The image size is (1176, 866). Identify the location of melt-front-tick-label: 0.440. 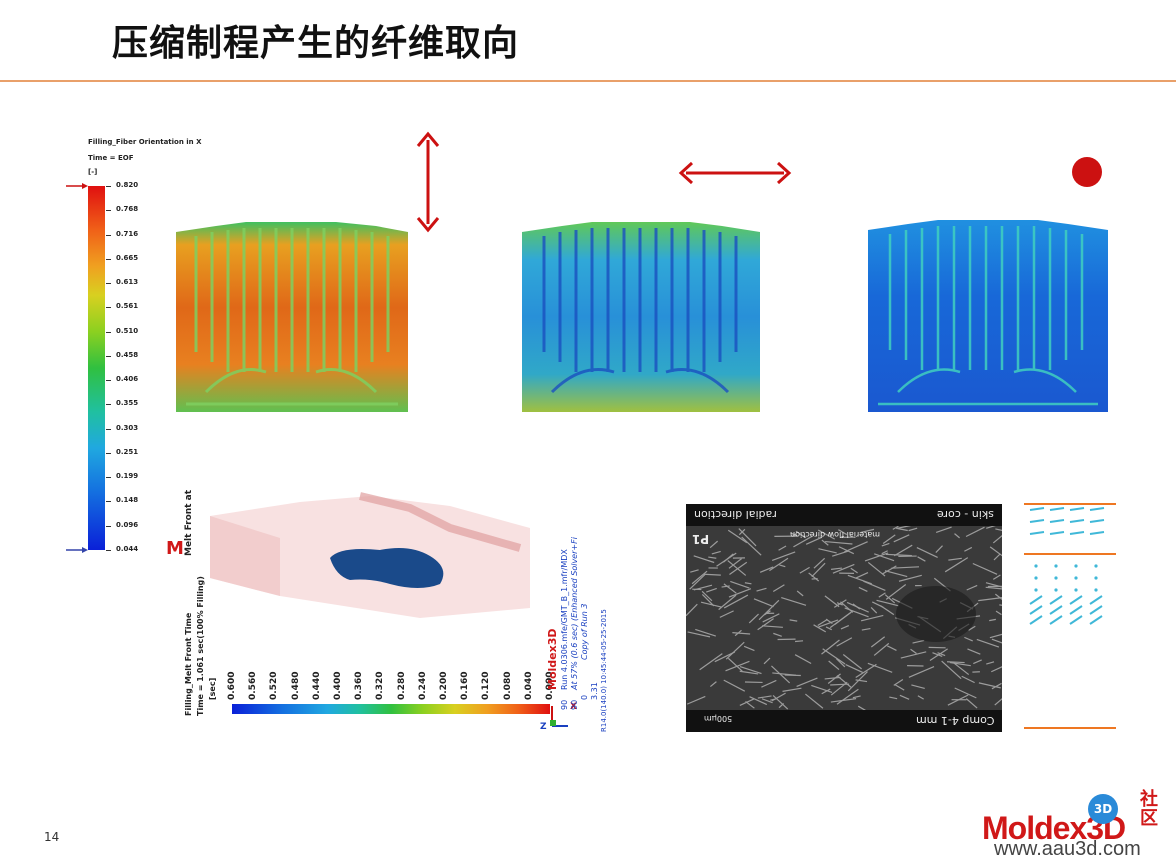
(316, 685).